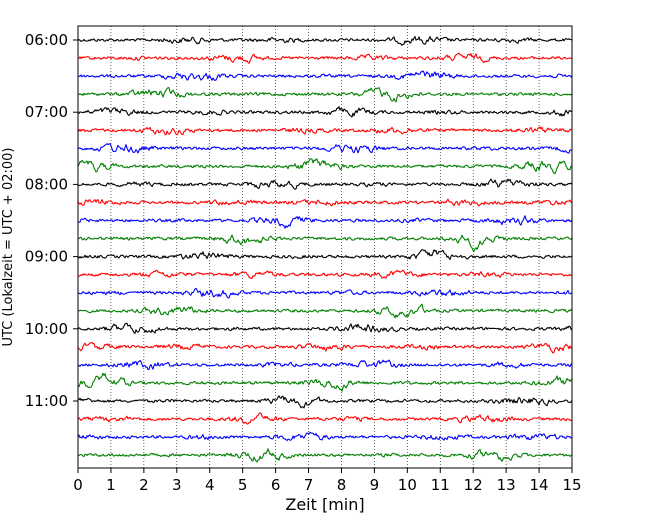  What do you see at coordinates (342, 485) in the screenshot?
I see `x-tick-label: 8` at bounding box center [342, 485].